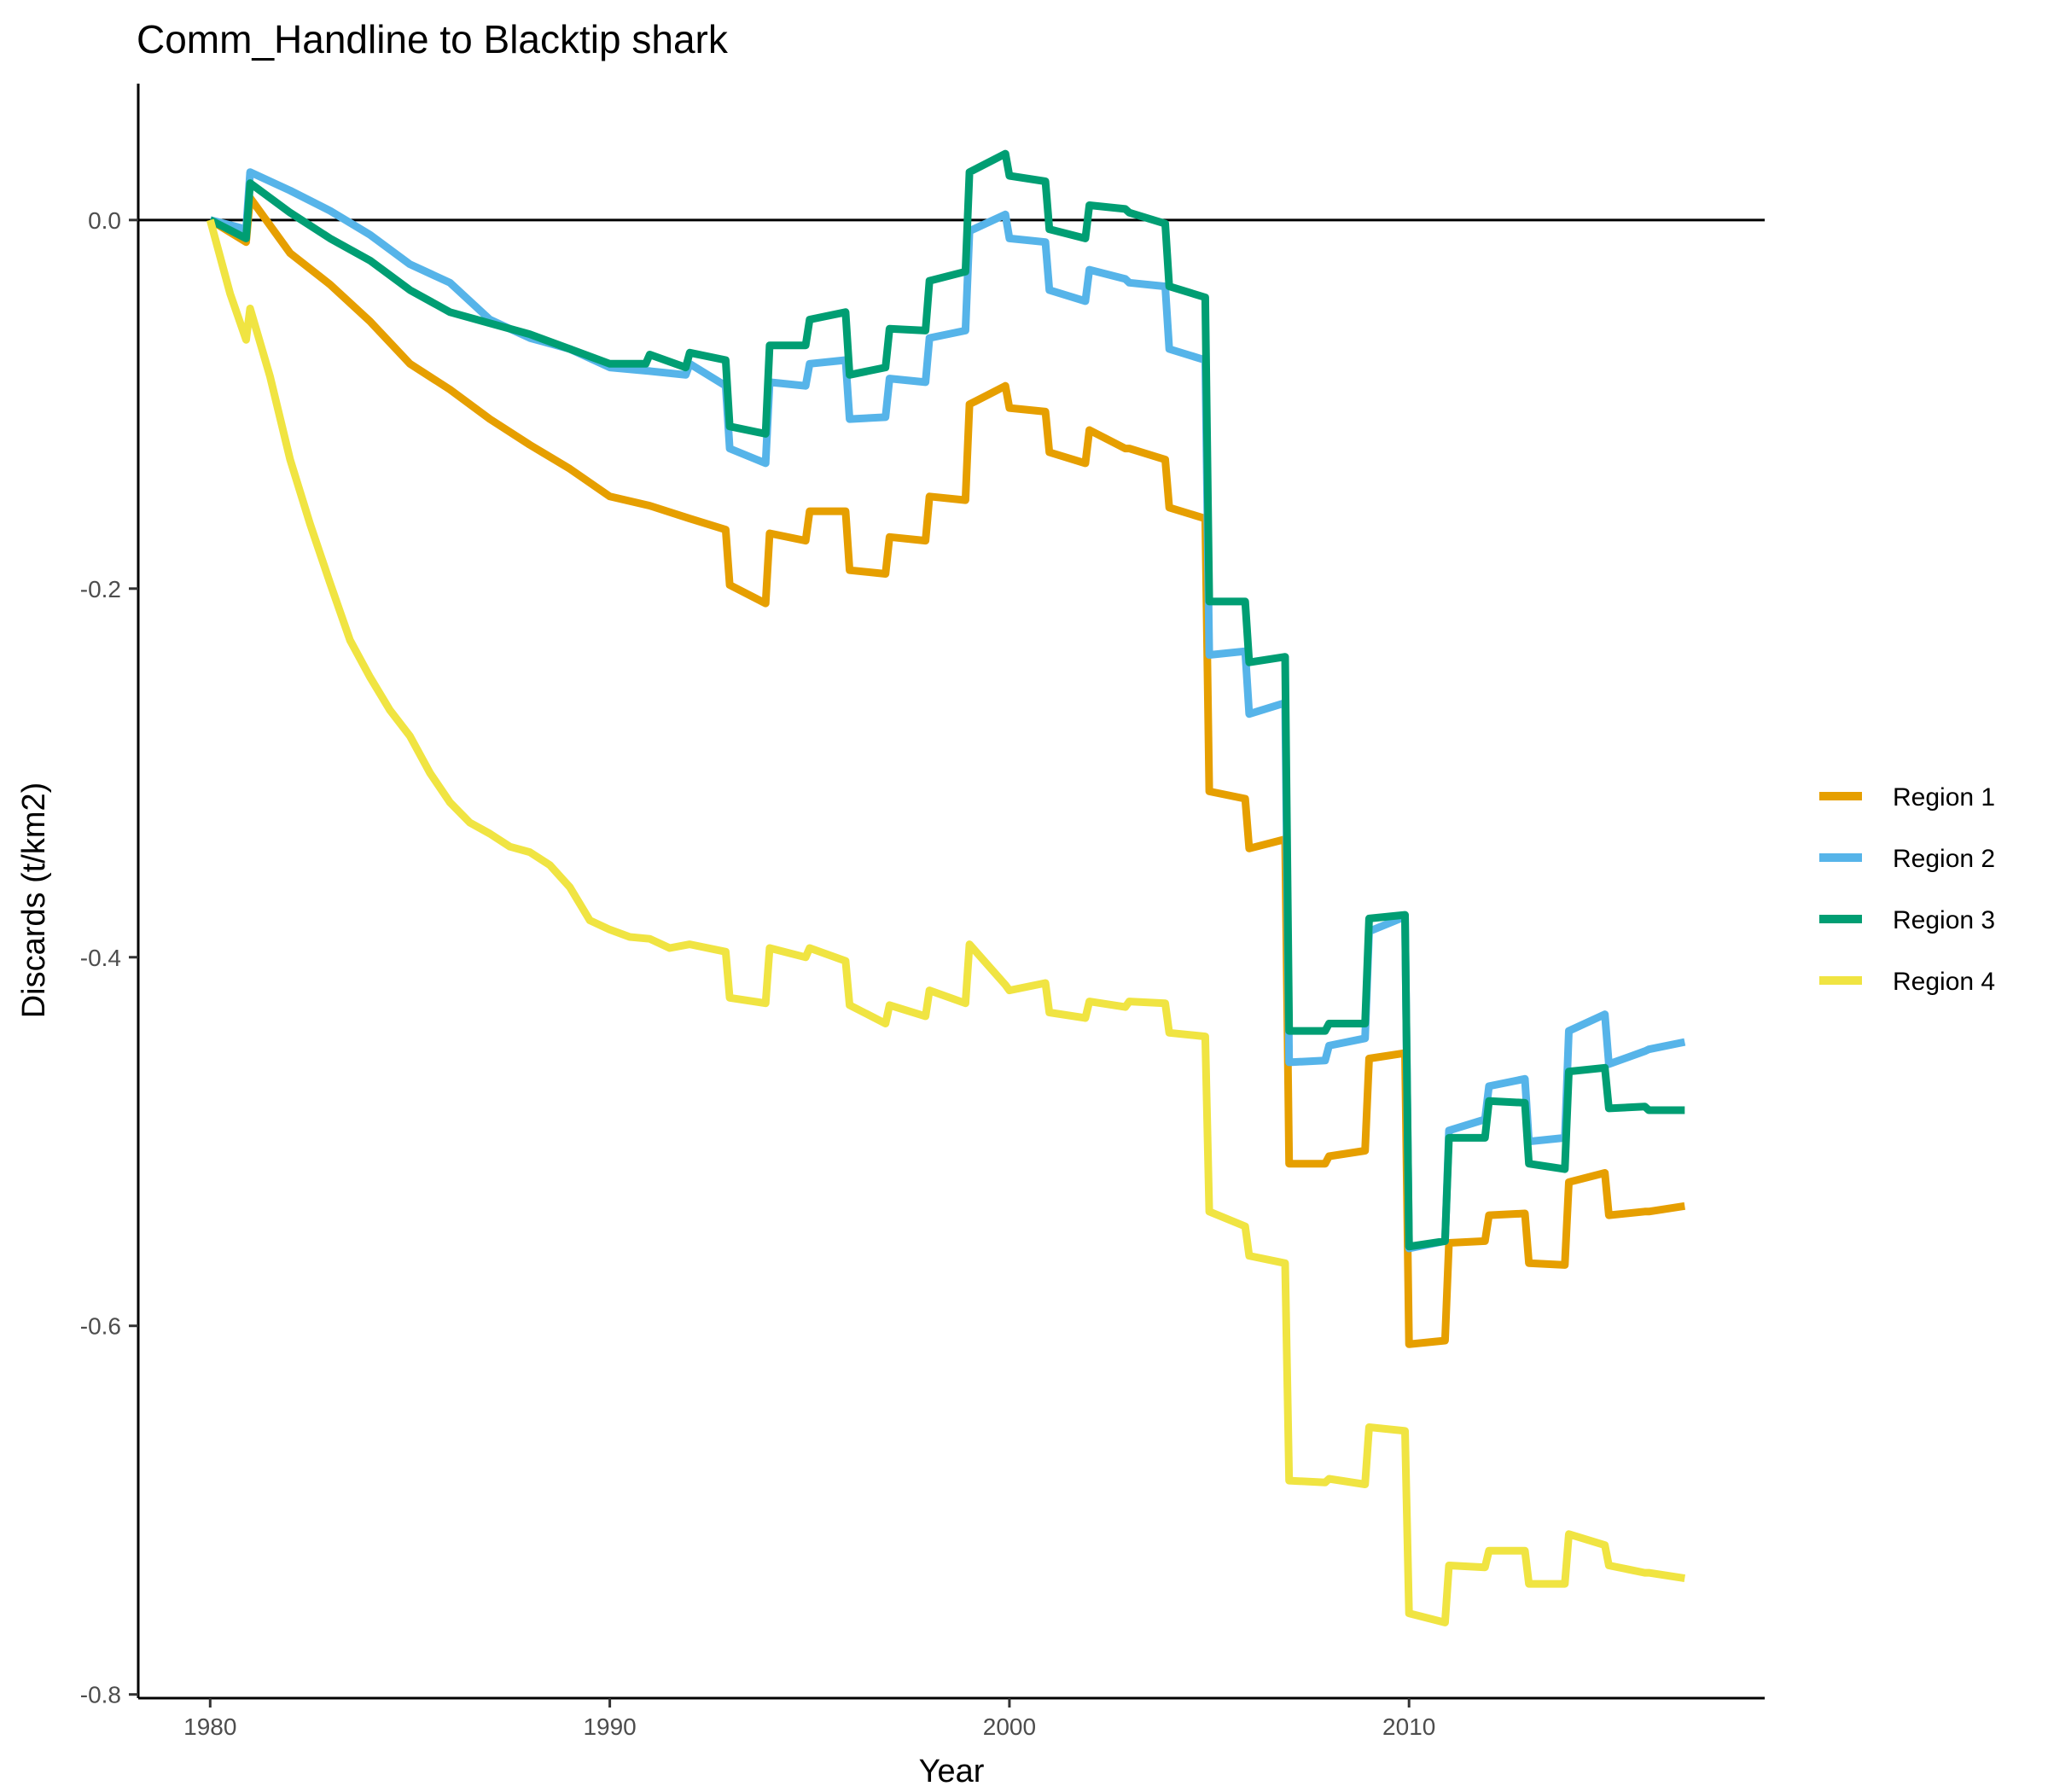 This screenshot has height=1792, width=2048. Describe the element at coordinates (609, 1726) in the screenshot. I see `x-tick-label: 1990` at that location.